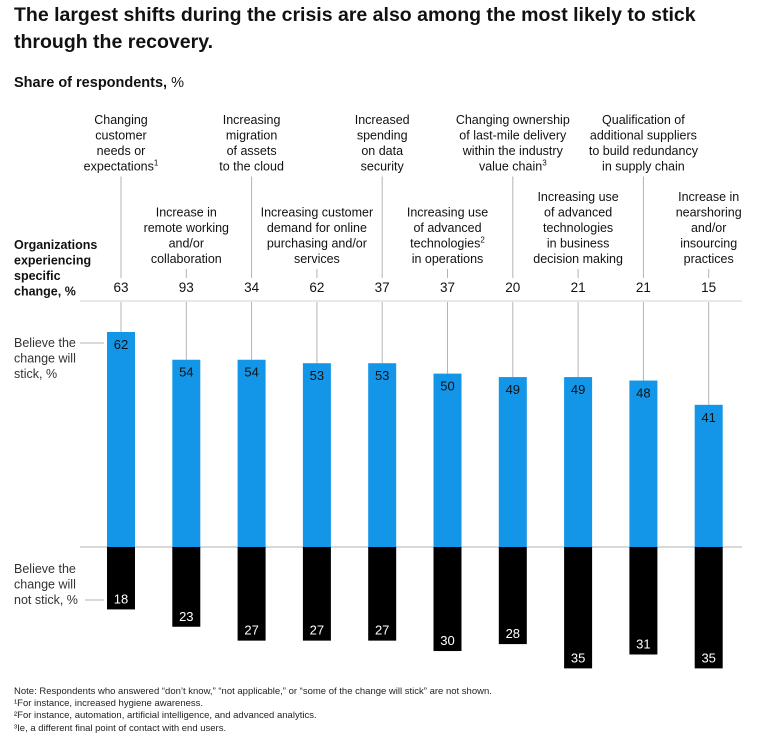  Describe the element at coordinates (121, 120) in the screenshot. I see `category-label: Changing` at that location.